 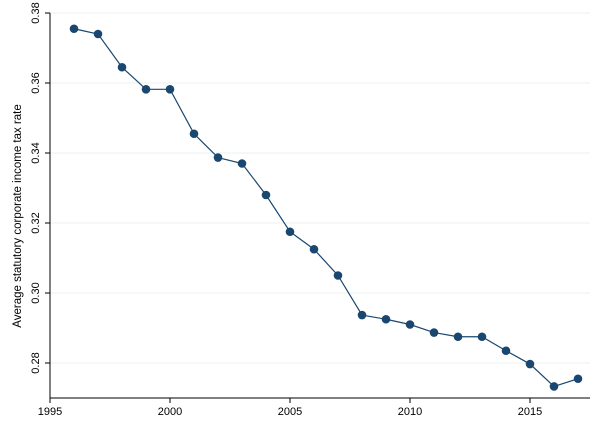 What do you see at coordinates (530, 412) in the screenshot?
I see `x-tick-label: 2015` at bounding box center [530, 412].